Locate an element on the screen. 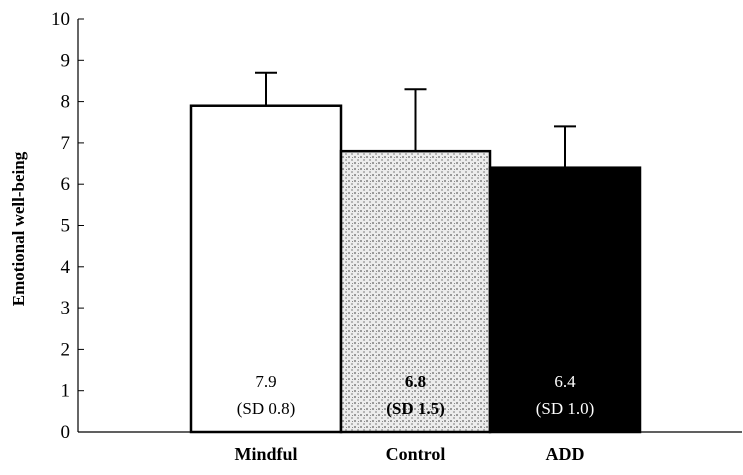 The height and width of the screenshot is (475, 743). sd-label-mindful: (SD 0.8) is located at coordinates (266, 408).